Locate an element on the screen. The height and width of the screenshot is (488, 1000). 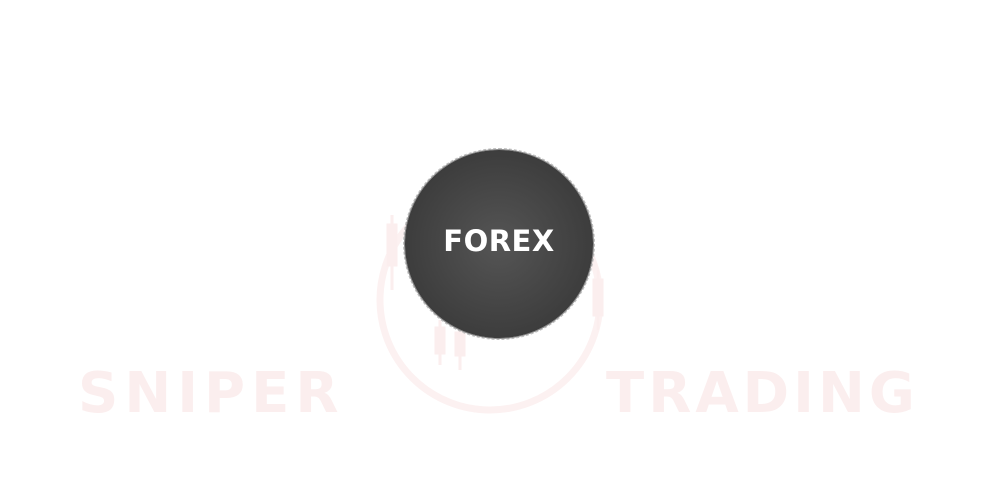
watermark-right-text: TRADING is located at coordinates (762, 393).